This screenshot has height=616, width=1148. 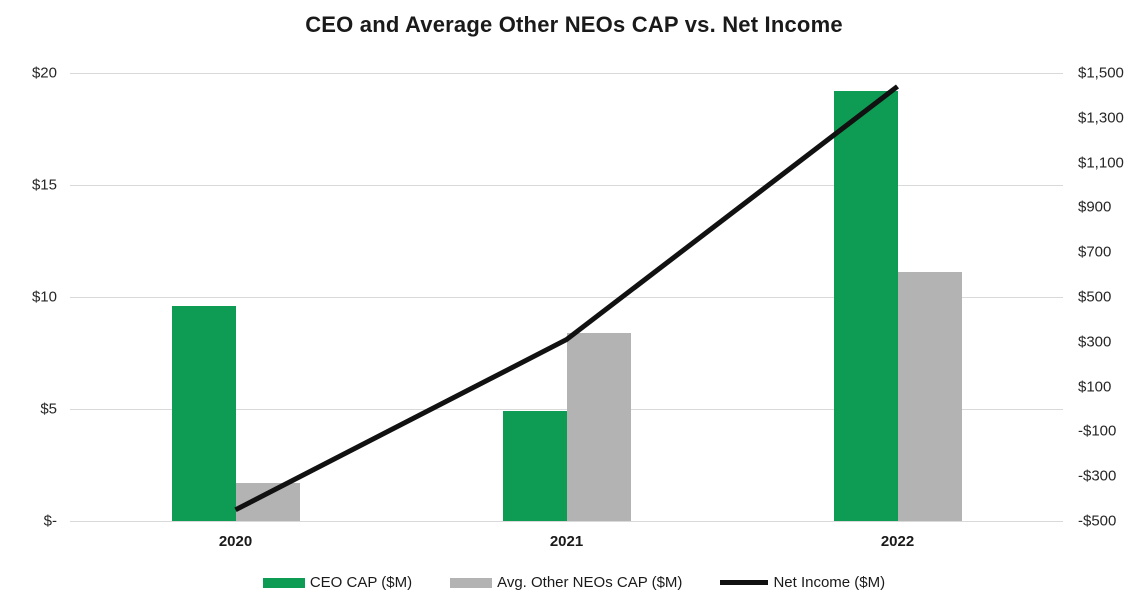 I want to click on legend-label: Net Income ($M), so click(x=829, y=582).